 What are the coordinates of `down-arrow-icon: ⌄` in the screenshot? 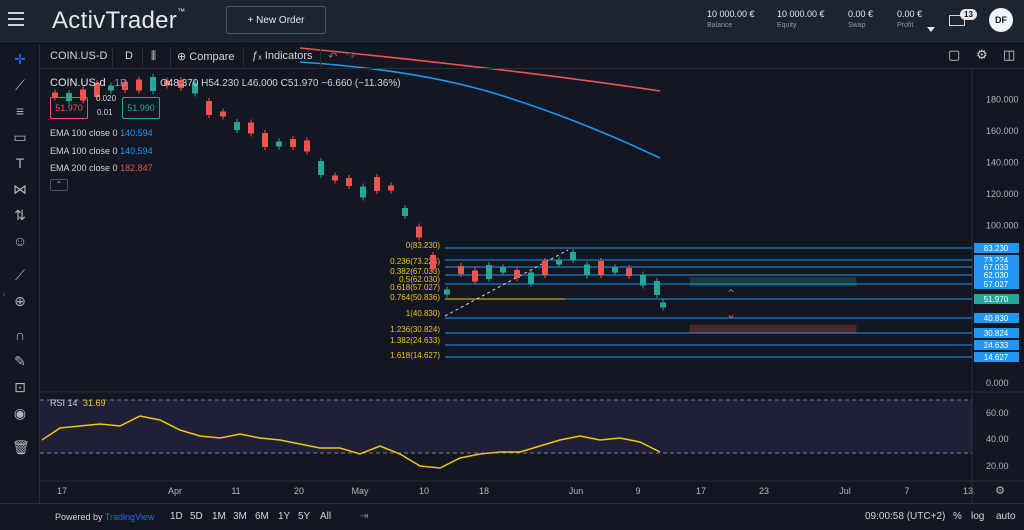 It's located at (731, 314).